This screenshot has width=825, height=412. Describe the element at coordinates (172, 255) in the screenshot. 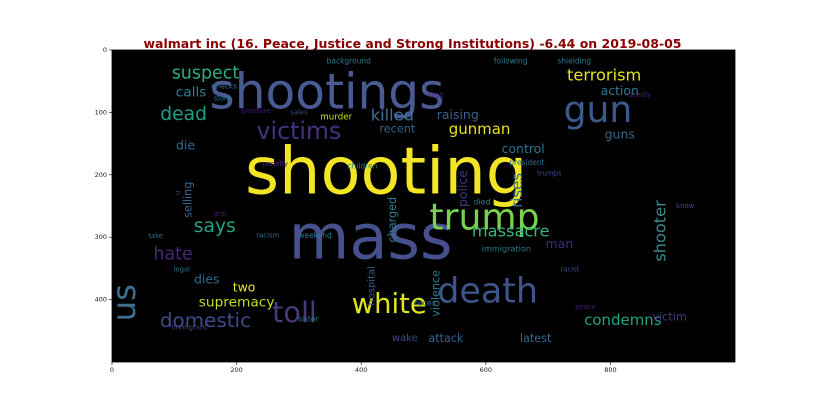

I see `word-hate: hate` at that location.